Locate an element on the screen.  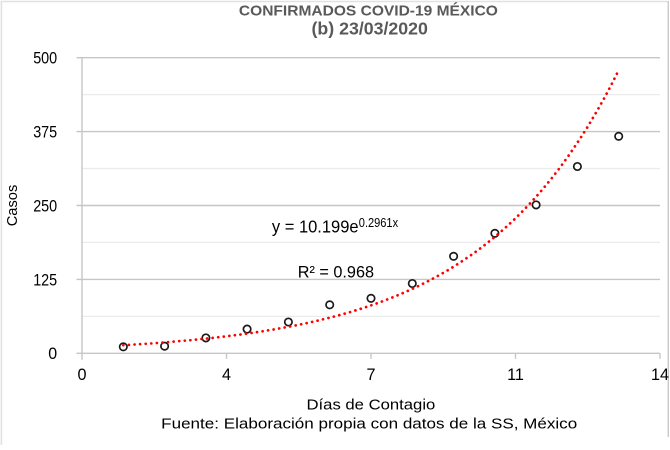
svg-text: Casos is located at coordinates (13, 206).